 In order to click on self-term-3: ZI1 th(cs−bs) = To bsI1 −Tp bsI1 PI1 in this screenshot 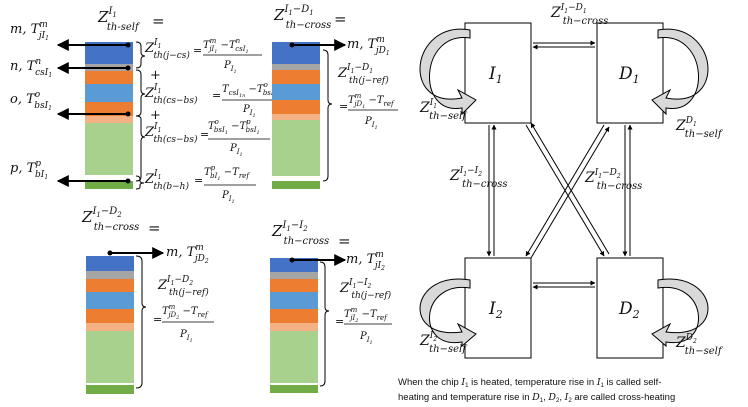, I will do `click(207, 138)`.